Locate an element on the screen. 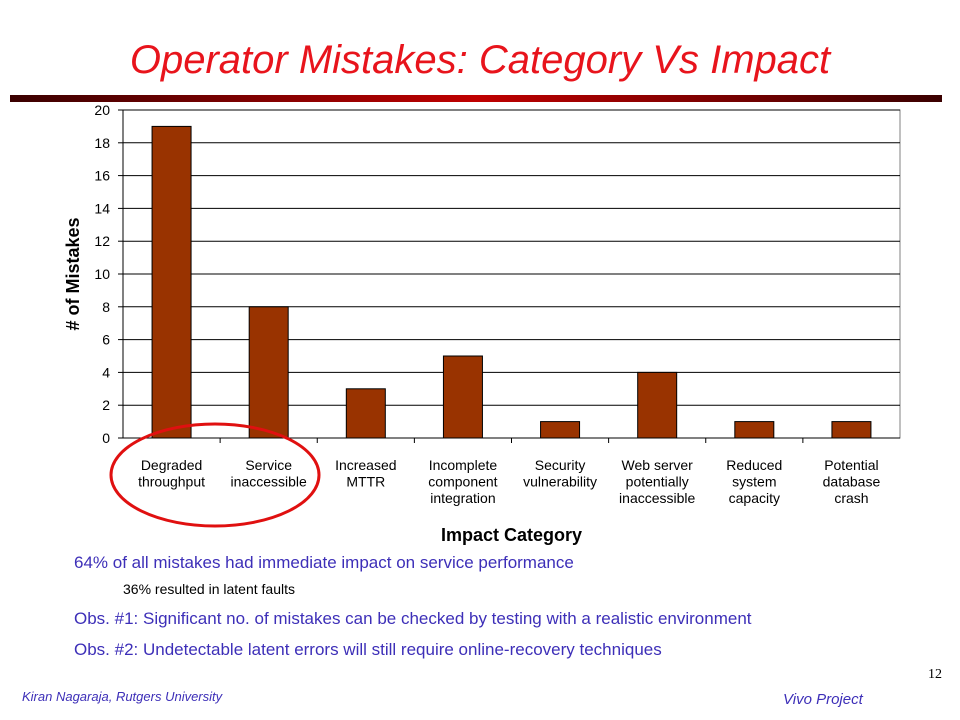  category-label: Increased MTTR is located at coordinates (365, 473).